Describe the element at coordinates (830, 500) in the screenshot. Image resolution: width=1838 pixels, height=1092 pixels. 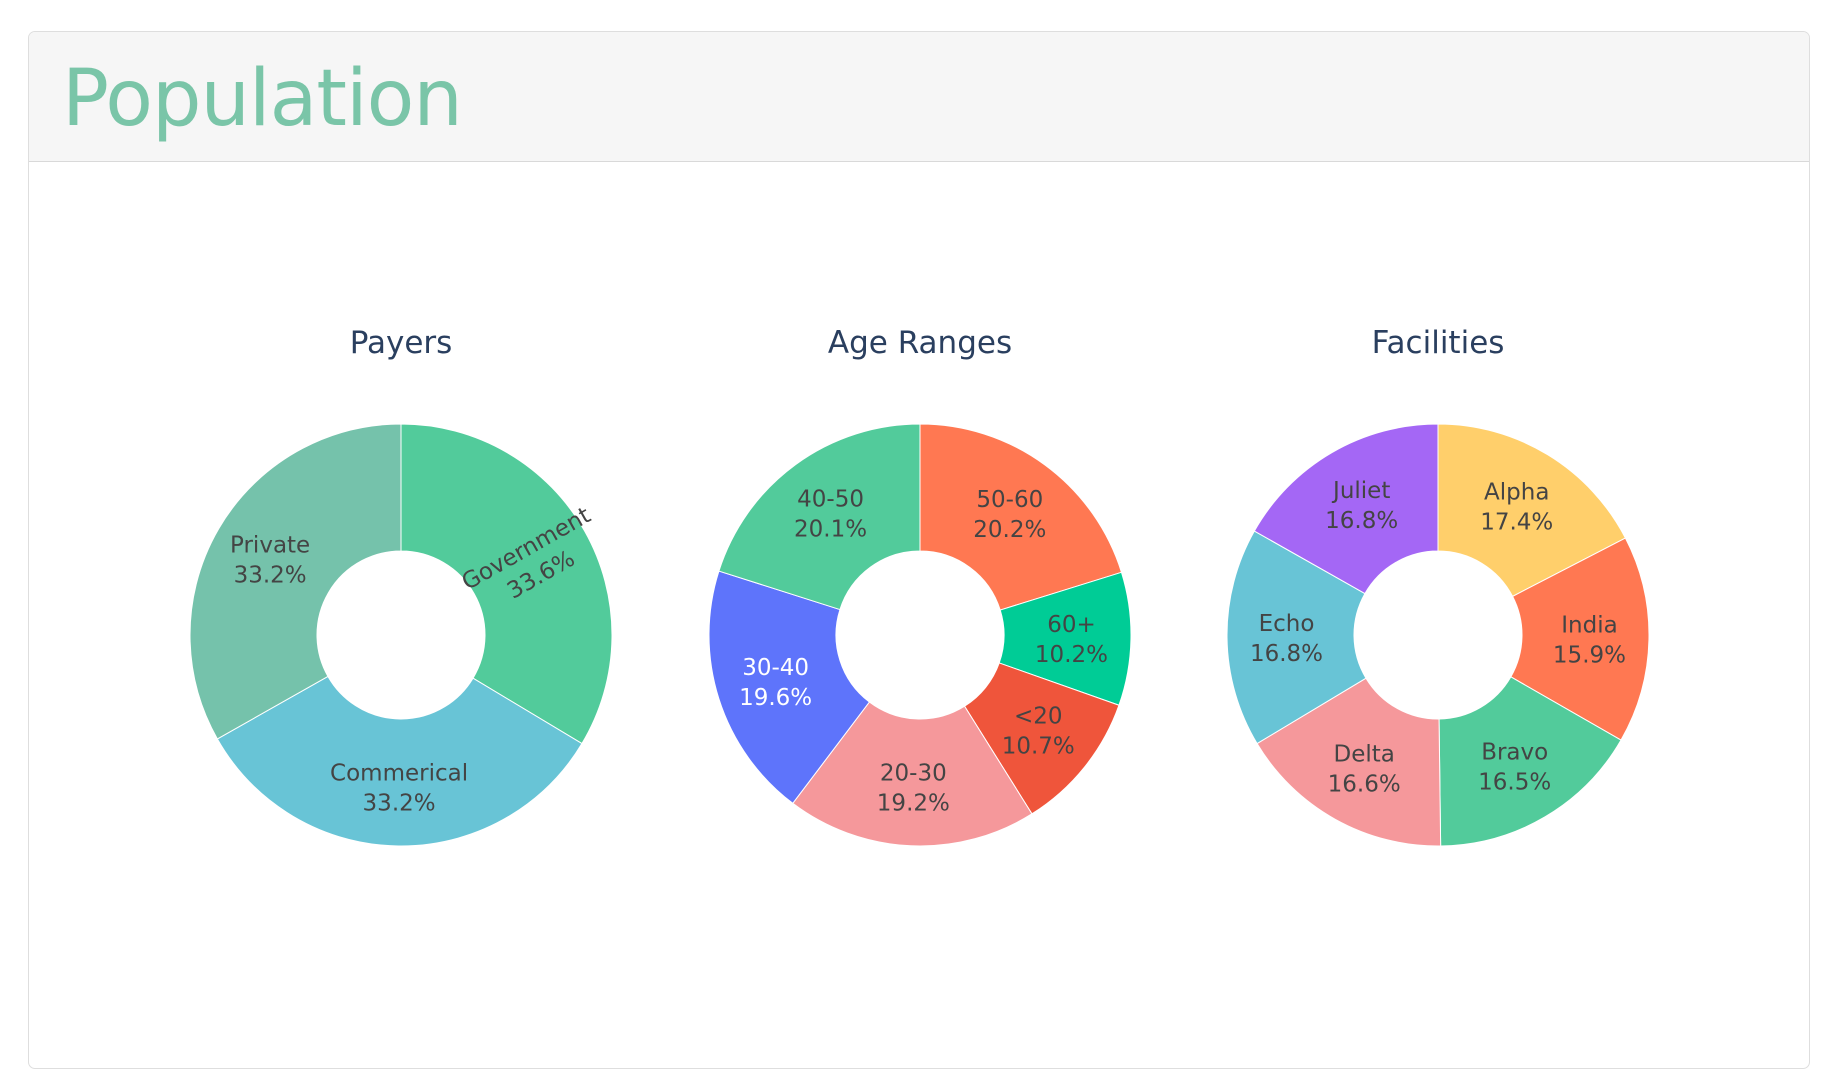
I see `slice-label-name: 40-50` at that location.